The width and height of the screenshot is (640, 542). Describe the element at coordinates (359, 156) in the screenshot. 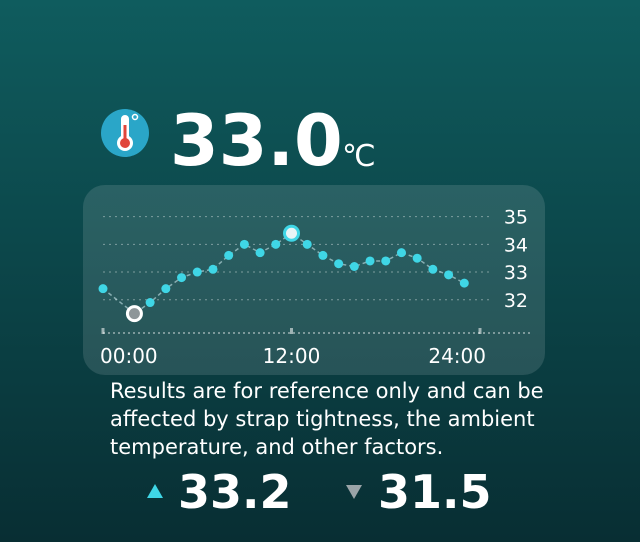

I see `unit: ℃` at that location.